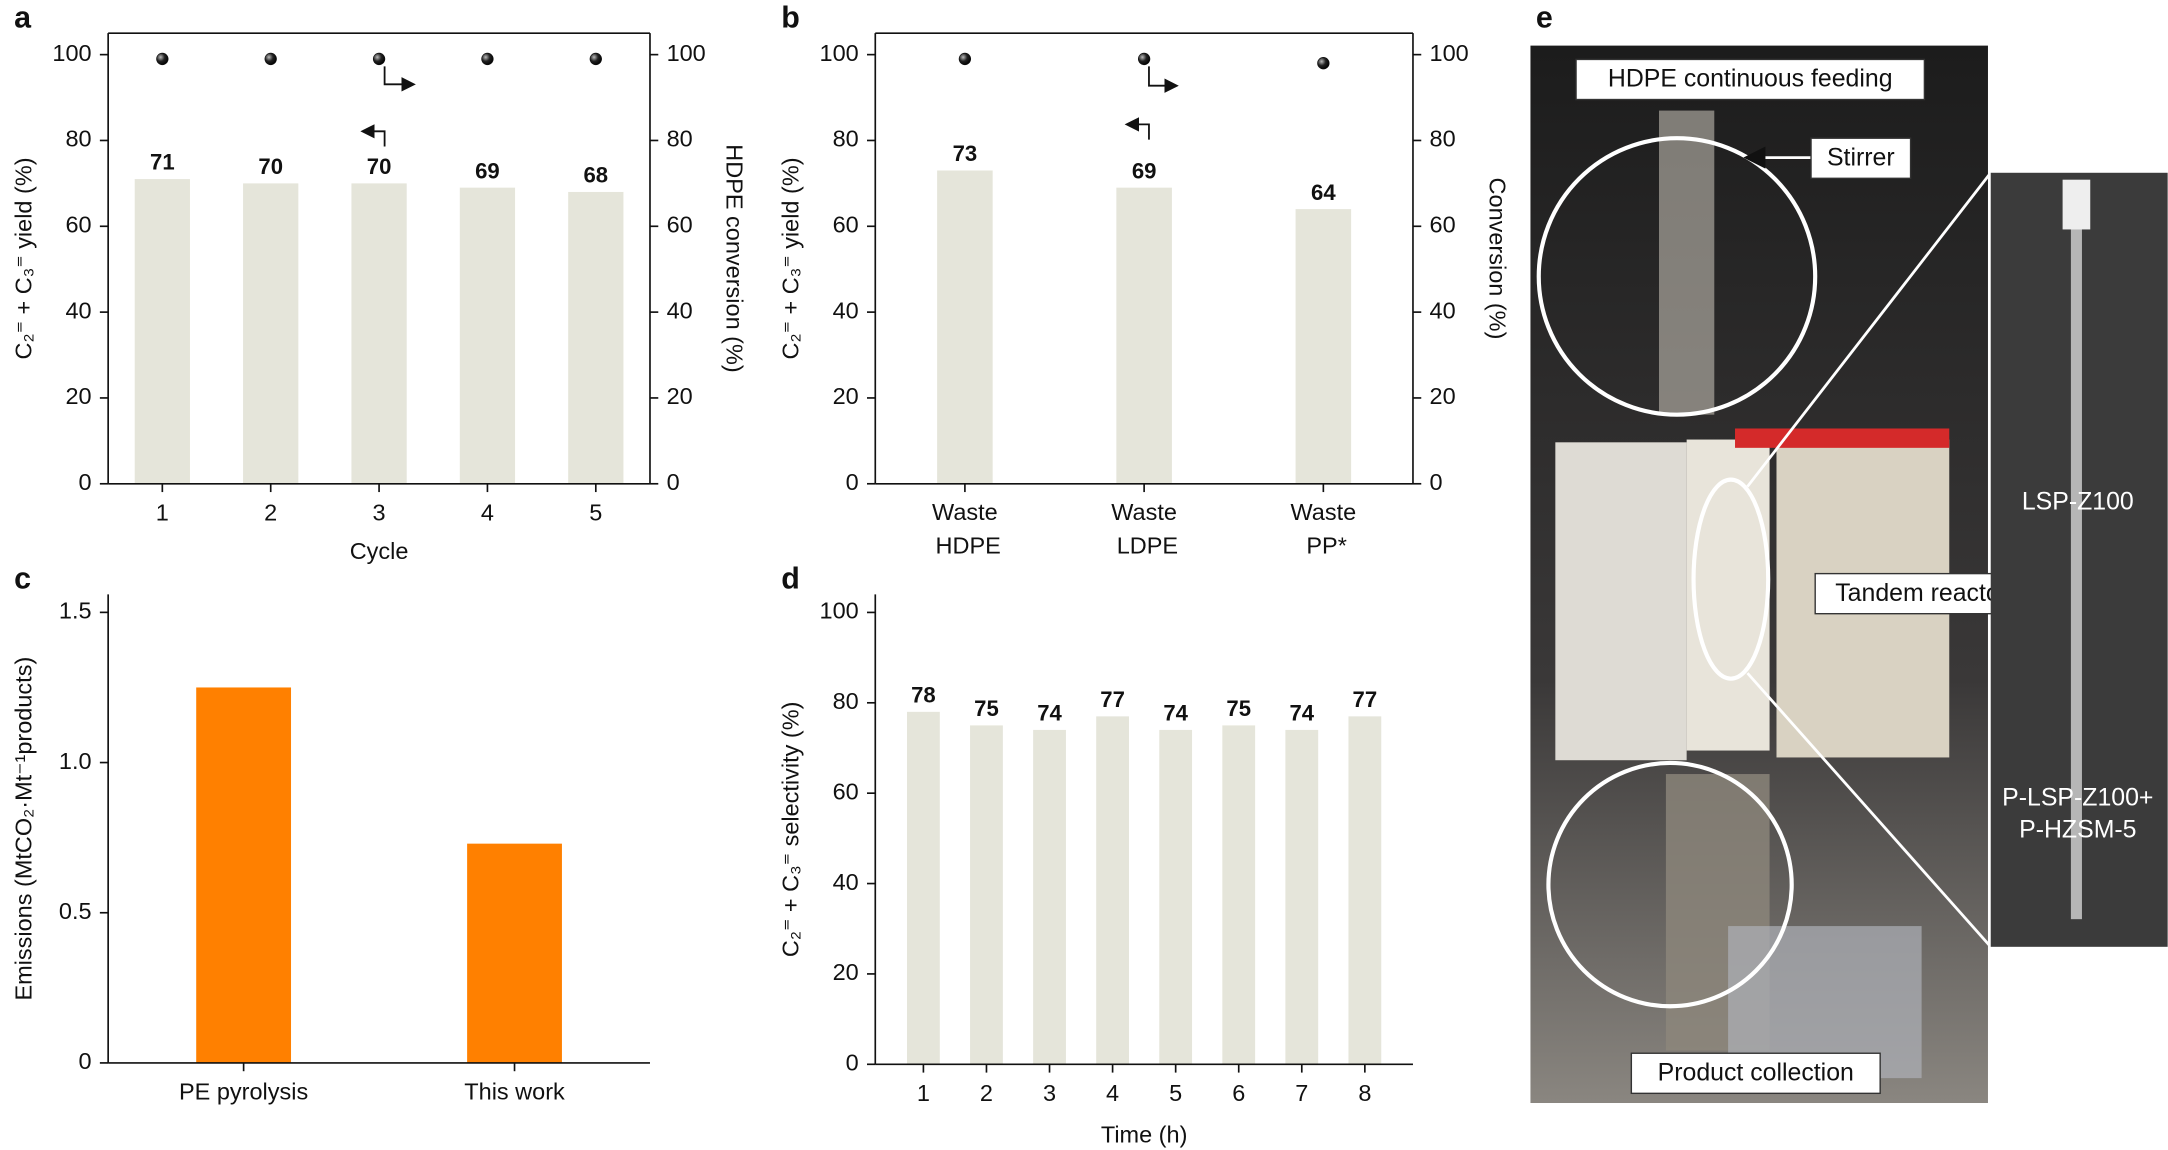 Image resolution: width=2168 pixels, height=1150 pixels. I want to click on value-label: 75, so click(986, 708).